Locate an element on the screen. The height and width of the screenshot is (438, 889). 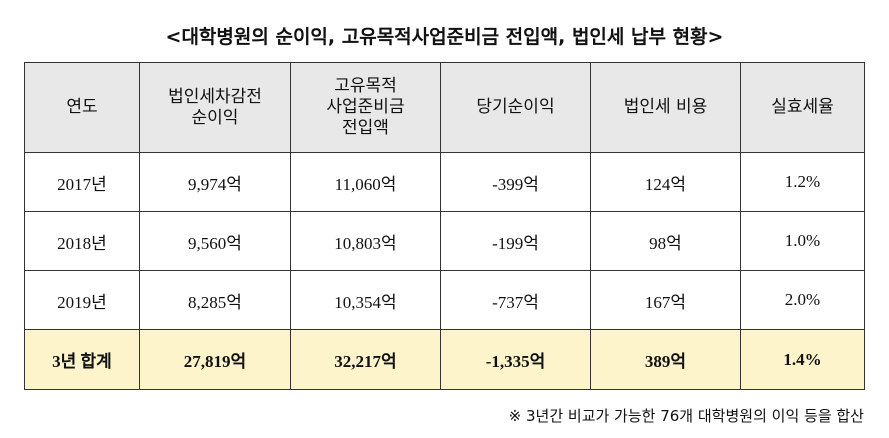
cell: 2017년 is located at coordinates (82, 182).